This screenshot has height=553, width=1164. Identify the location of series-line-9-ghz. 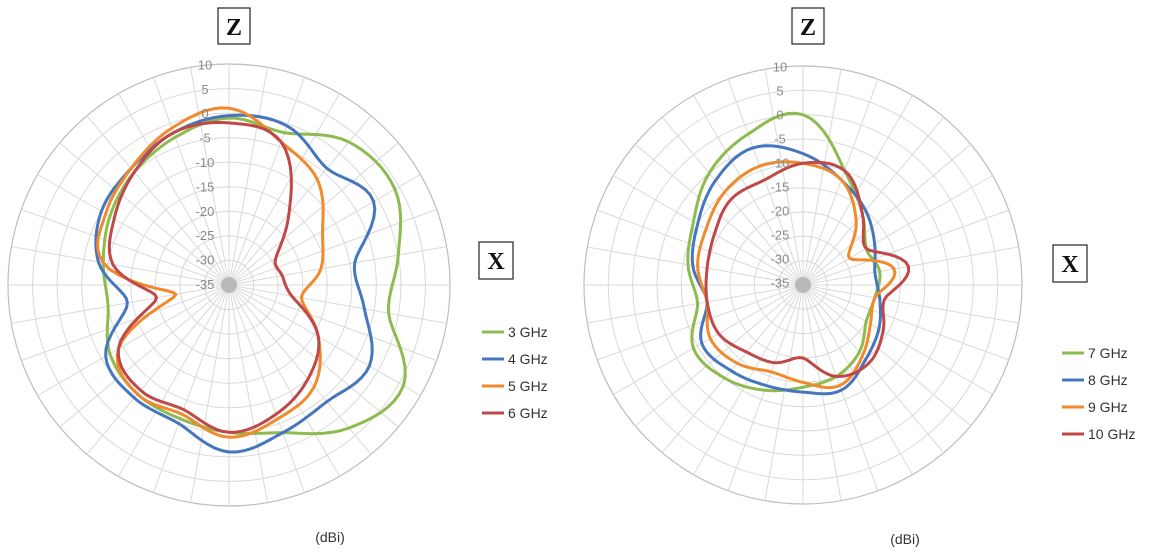
(796, 275).